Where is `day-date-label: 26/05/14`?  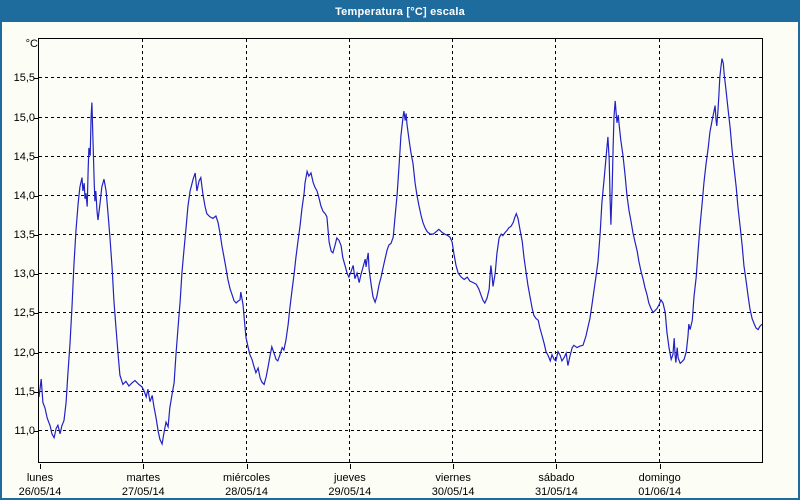
day-date-label: 26/05/14 is located at coordinates (40, 492).